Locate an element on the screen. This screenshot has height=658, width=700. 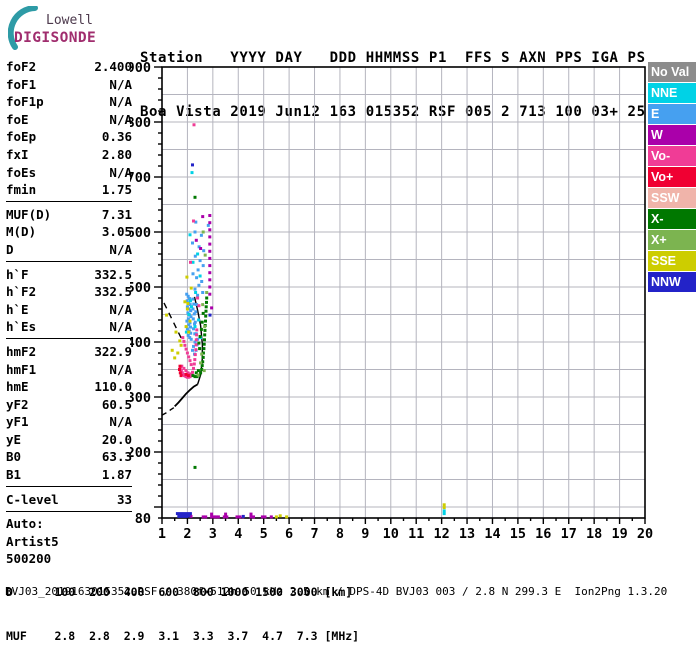
param-row-fof1: foF1 N/A is located at coordinates (69, 85).